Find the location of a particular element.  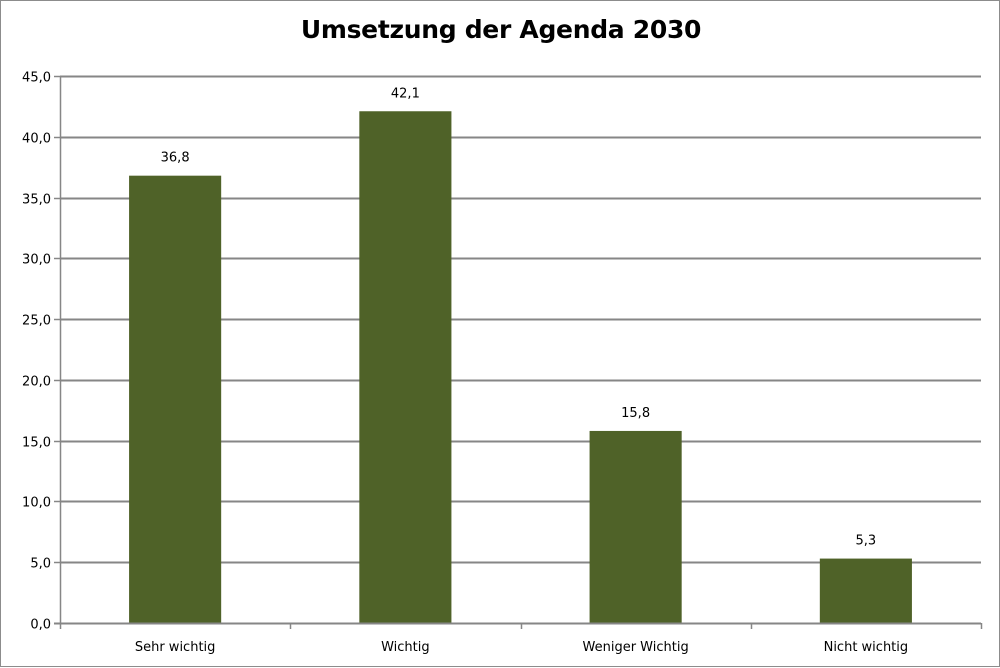

y-tick-label: 20,0 is located at coordinates (36, 382).